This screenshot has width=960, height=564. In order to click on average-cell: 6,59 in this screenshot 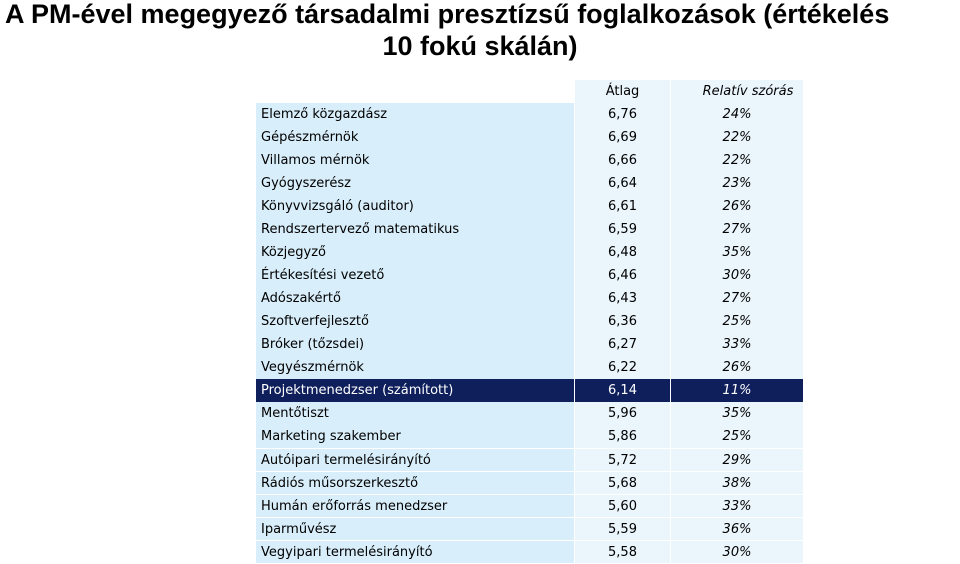, I will do `click(622, 230)`.